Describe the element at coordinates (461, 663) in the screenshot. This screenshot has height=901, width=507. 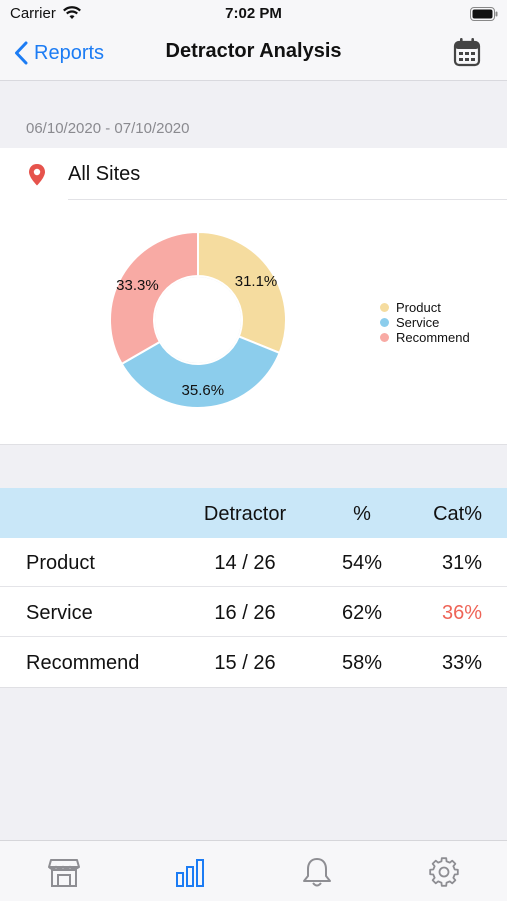
I see `row-cat-percent: 33%` at that location.